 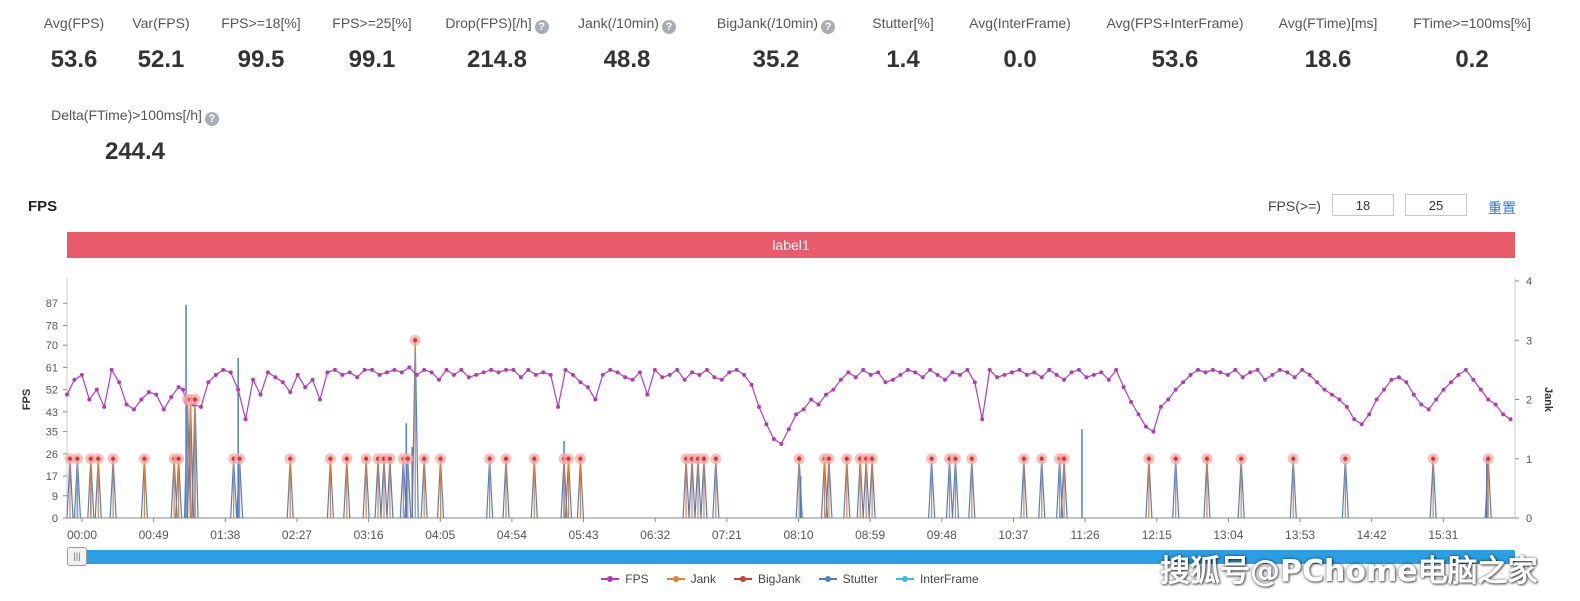 I want to click on legend-item-jank: Jank, so click(x=691, y=579).